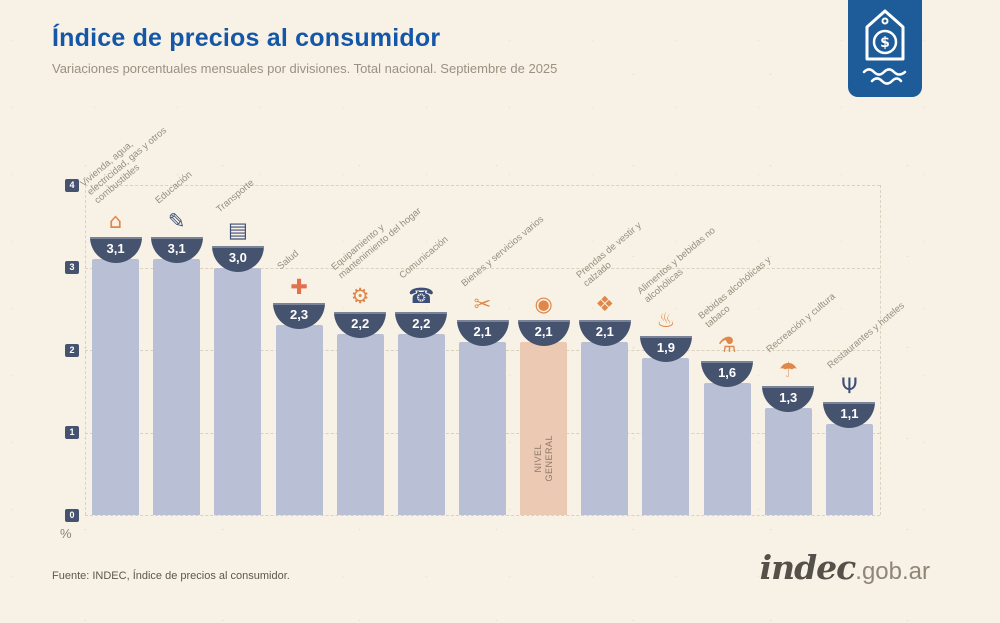  What do you see at coordinates (66, 533) in the screenshot?
I see `y-axis-unit: %` at bounding box center [66, 533].